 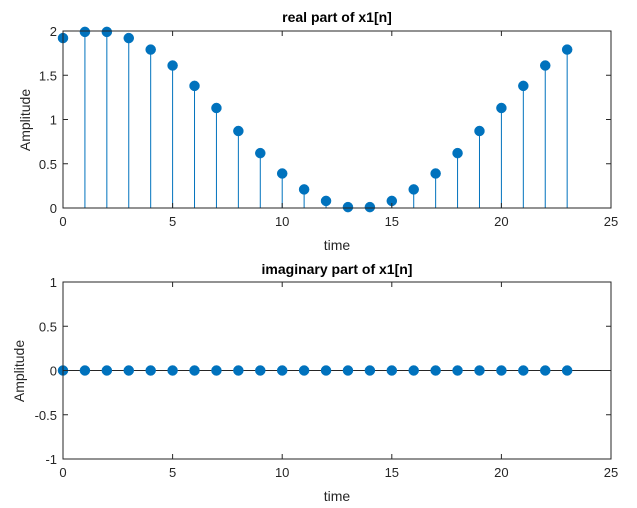 I want to click on imaginary-part-xlabel: time, so click(x=337, y=496).